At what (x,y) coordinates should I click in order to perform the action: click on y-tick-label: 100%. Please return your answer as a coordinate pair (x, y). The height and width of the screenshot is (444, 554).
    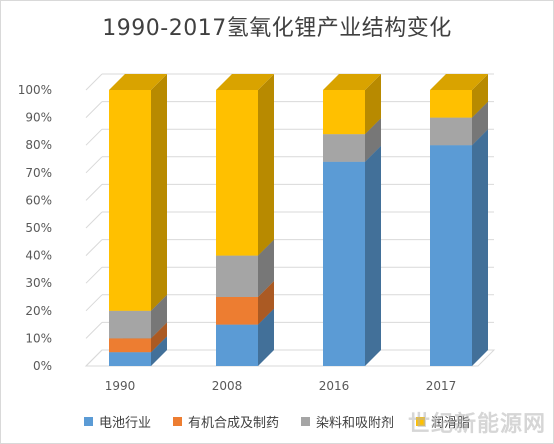
    Looking at the image, I should click on (35, 90).